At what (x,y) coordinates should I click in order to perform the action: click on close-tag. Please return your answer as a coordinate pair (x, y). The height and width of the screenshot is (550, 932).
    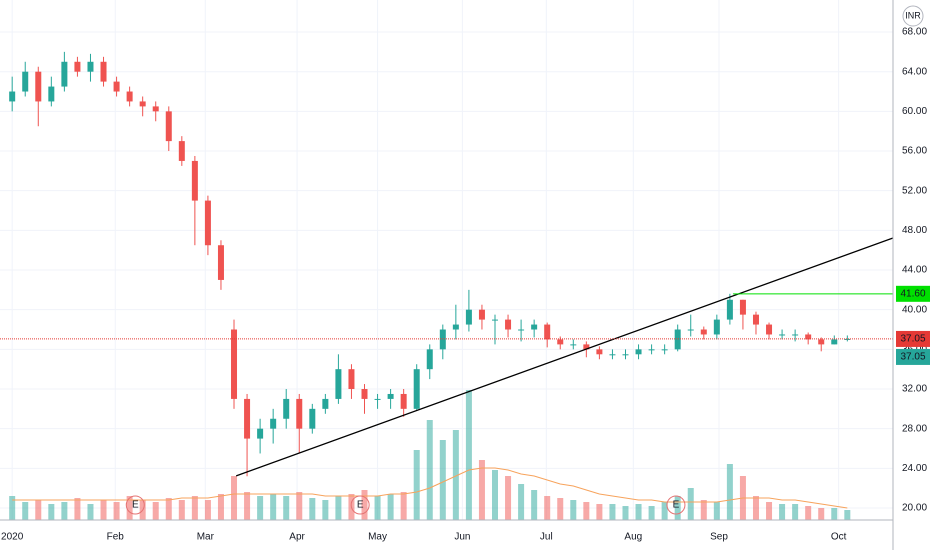
    Looking at the image, I should click on (913, 356).